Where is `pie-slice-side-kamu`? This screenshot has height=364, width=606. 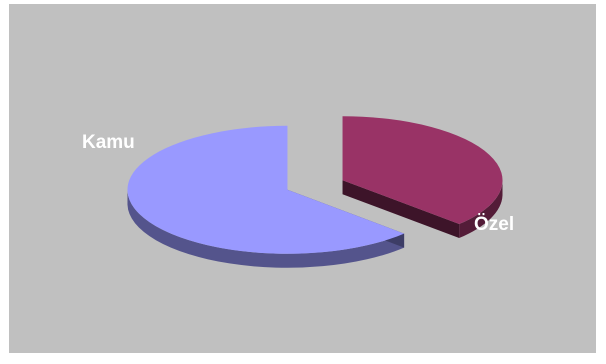 pie-slice-side-kamu is located at coordinates (481, 210).